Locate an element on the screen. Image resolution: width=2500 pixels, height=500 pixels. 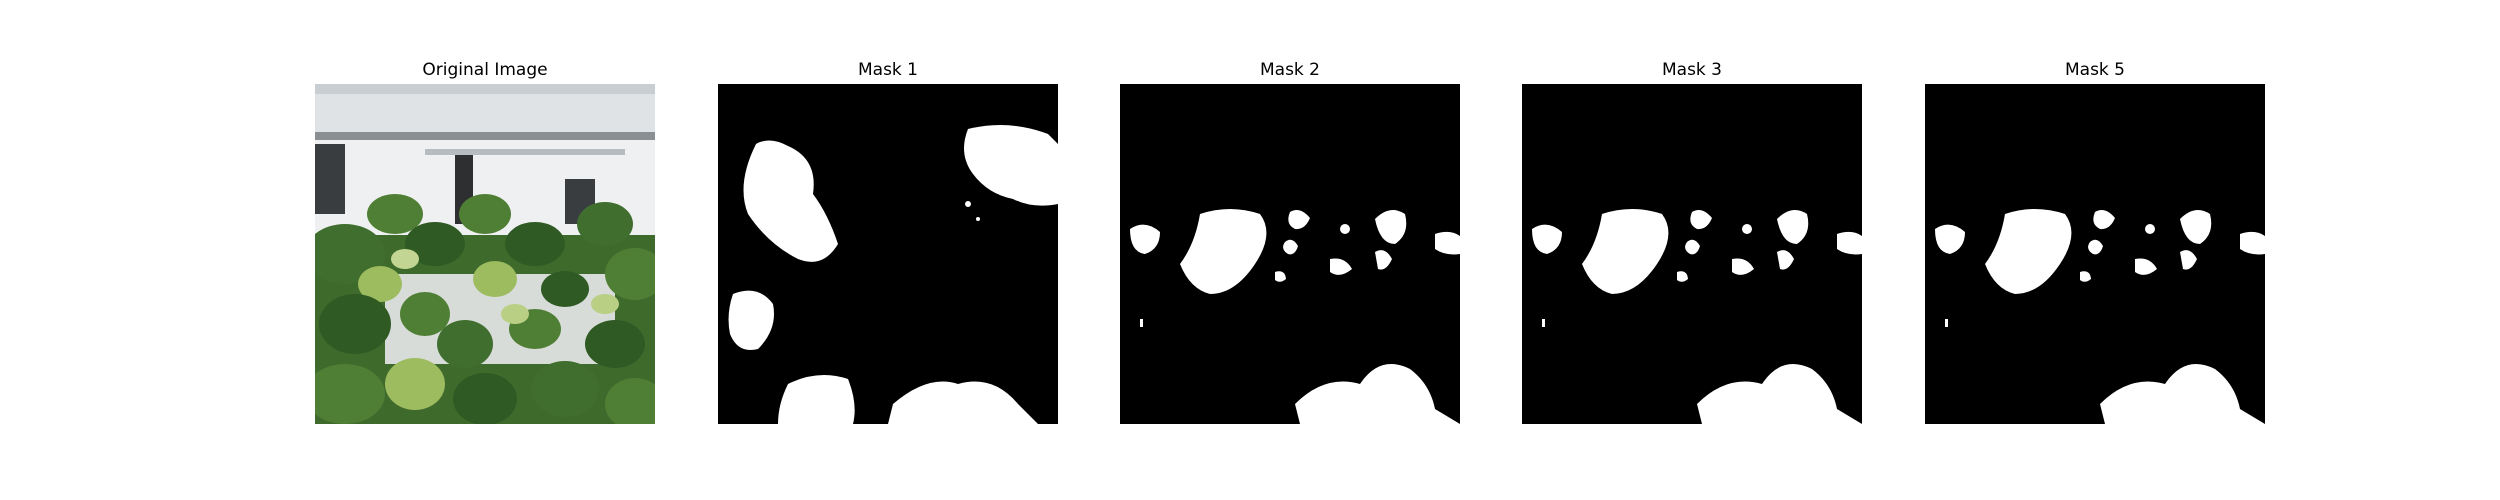
mask-5-plot is located at coordinates (2095, 254).